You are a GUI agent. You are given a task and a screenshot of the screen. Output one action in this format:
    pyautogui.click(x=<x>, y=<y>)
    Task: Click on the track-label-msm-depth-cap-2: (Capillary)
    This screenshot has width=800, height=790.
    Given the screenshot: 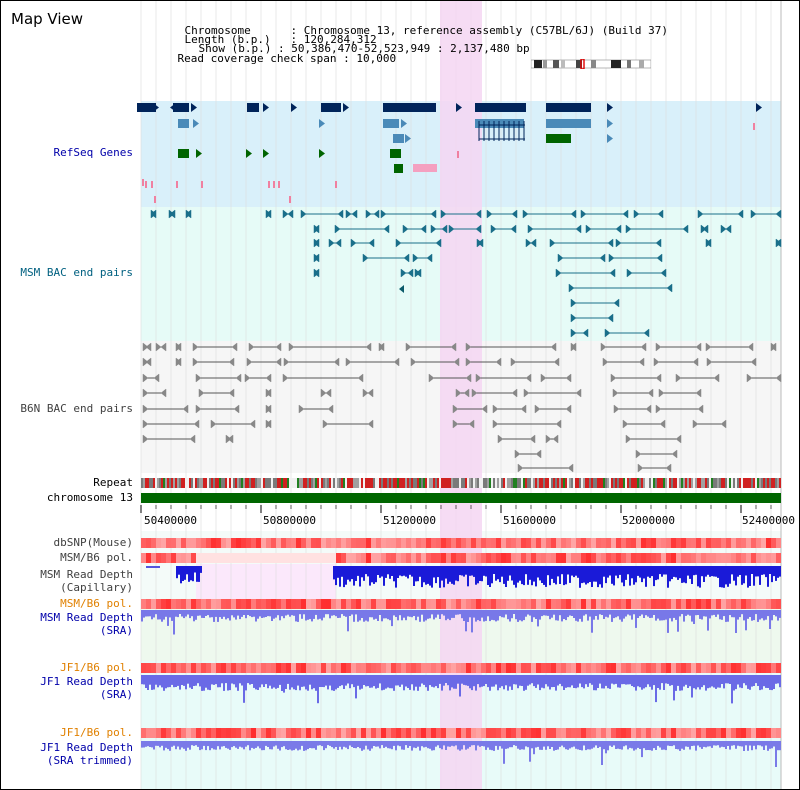 What is the action you would take?
    pyautogui.click(x=96, y=587)
    